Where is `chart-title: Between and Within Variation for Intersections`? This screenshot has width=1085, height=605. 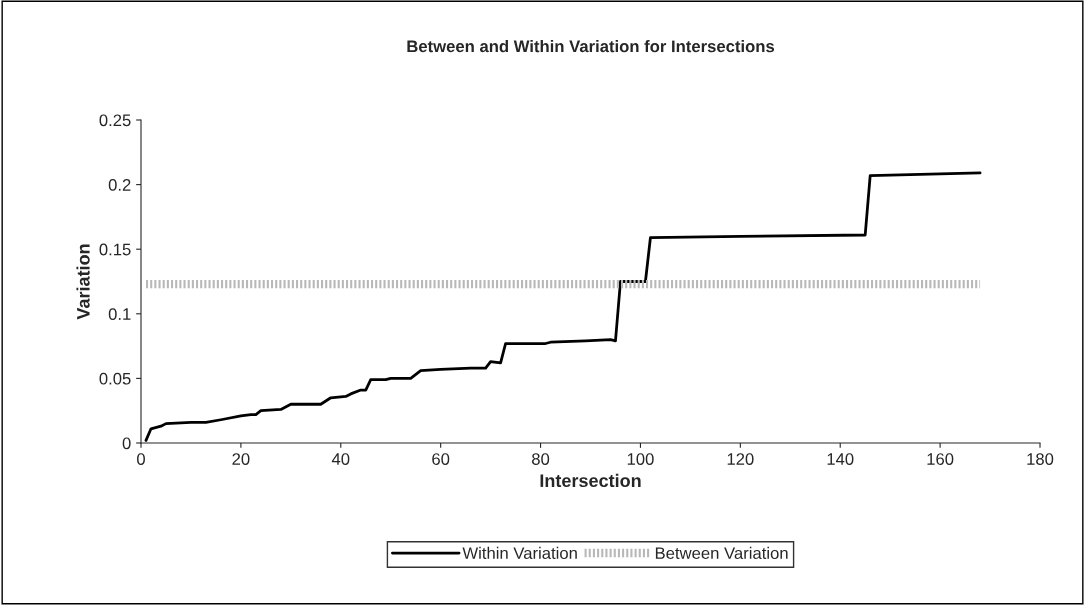 chart-title: Between and Within Variation for Intersections is located at coordinates (591, 46).